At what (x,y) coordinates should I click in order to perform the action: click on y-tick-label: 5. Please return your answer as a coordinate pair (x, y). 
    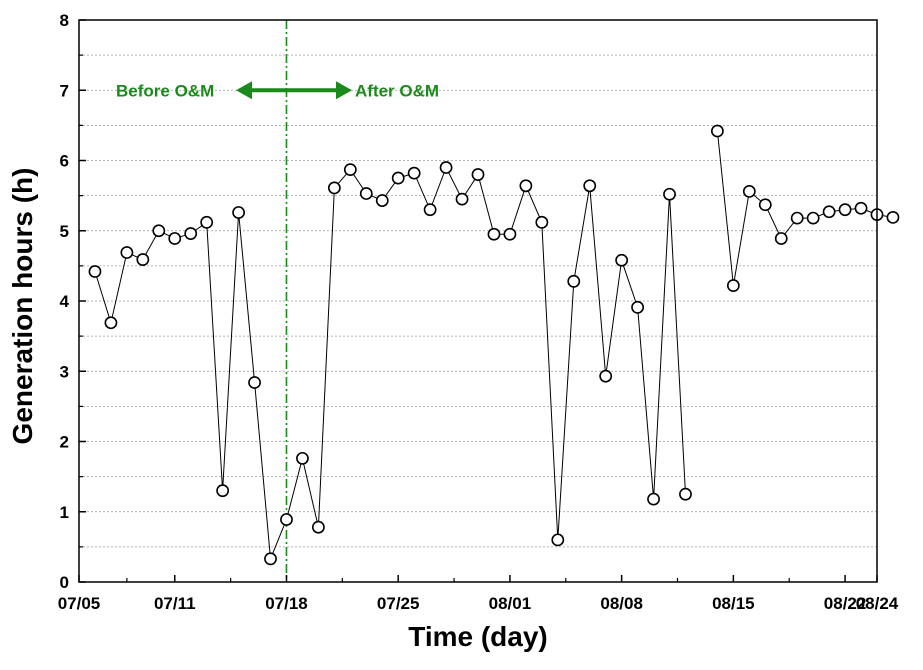
    Looking at the image, I should click on (64, 231).